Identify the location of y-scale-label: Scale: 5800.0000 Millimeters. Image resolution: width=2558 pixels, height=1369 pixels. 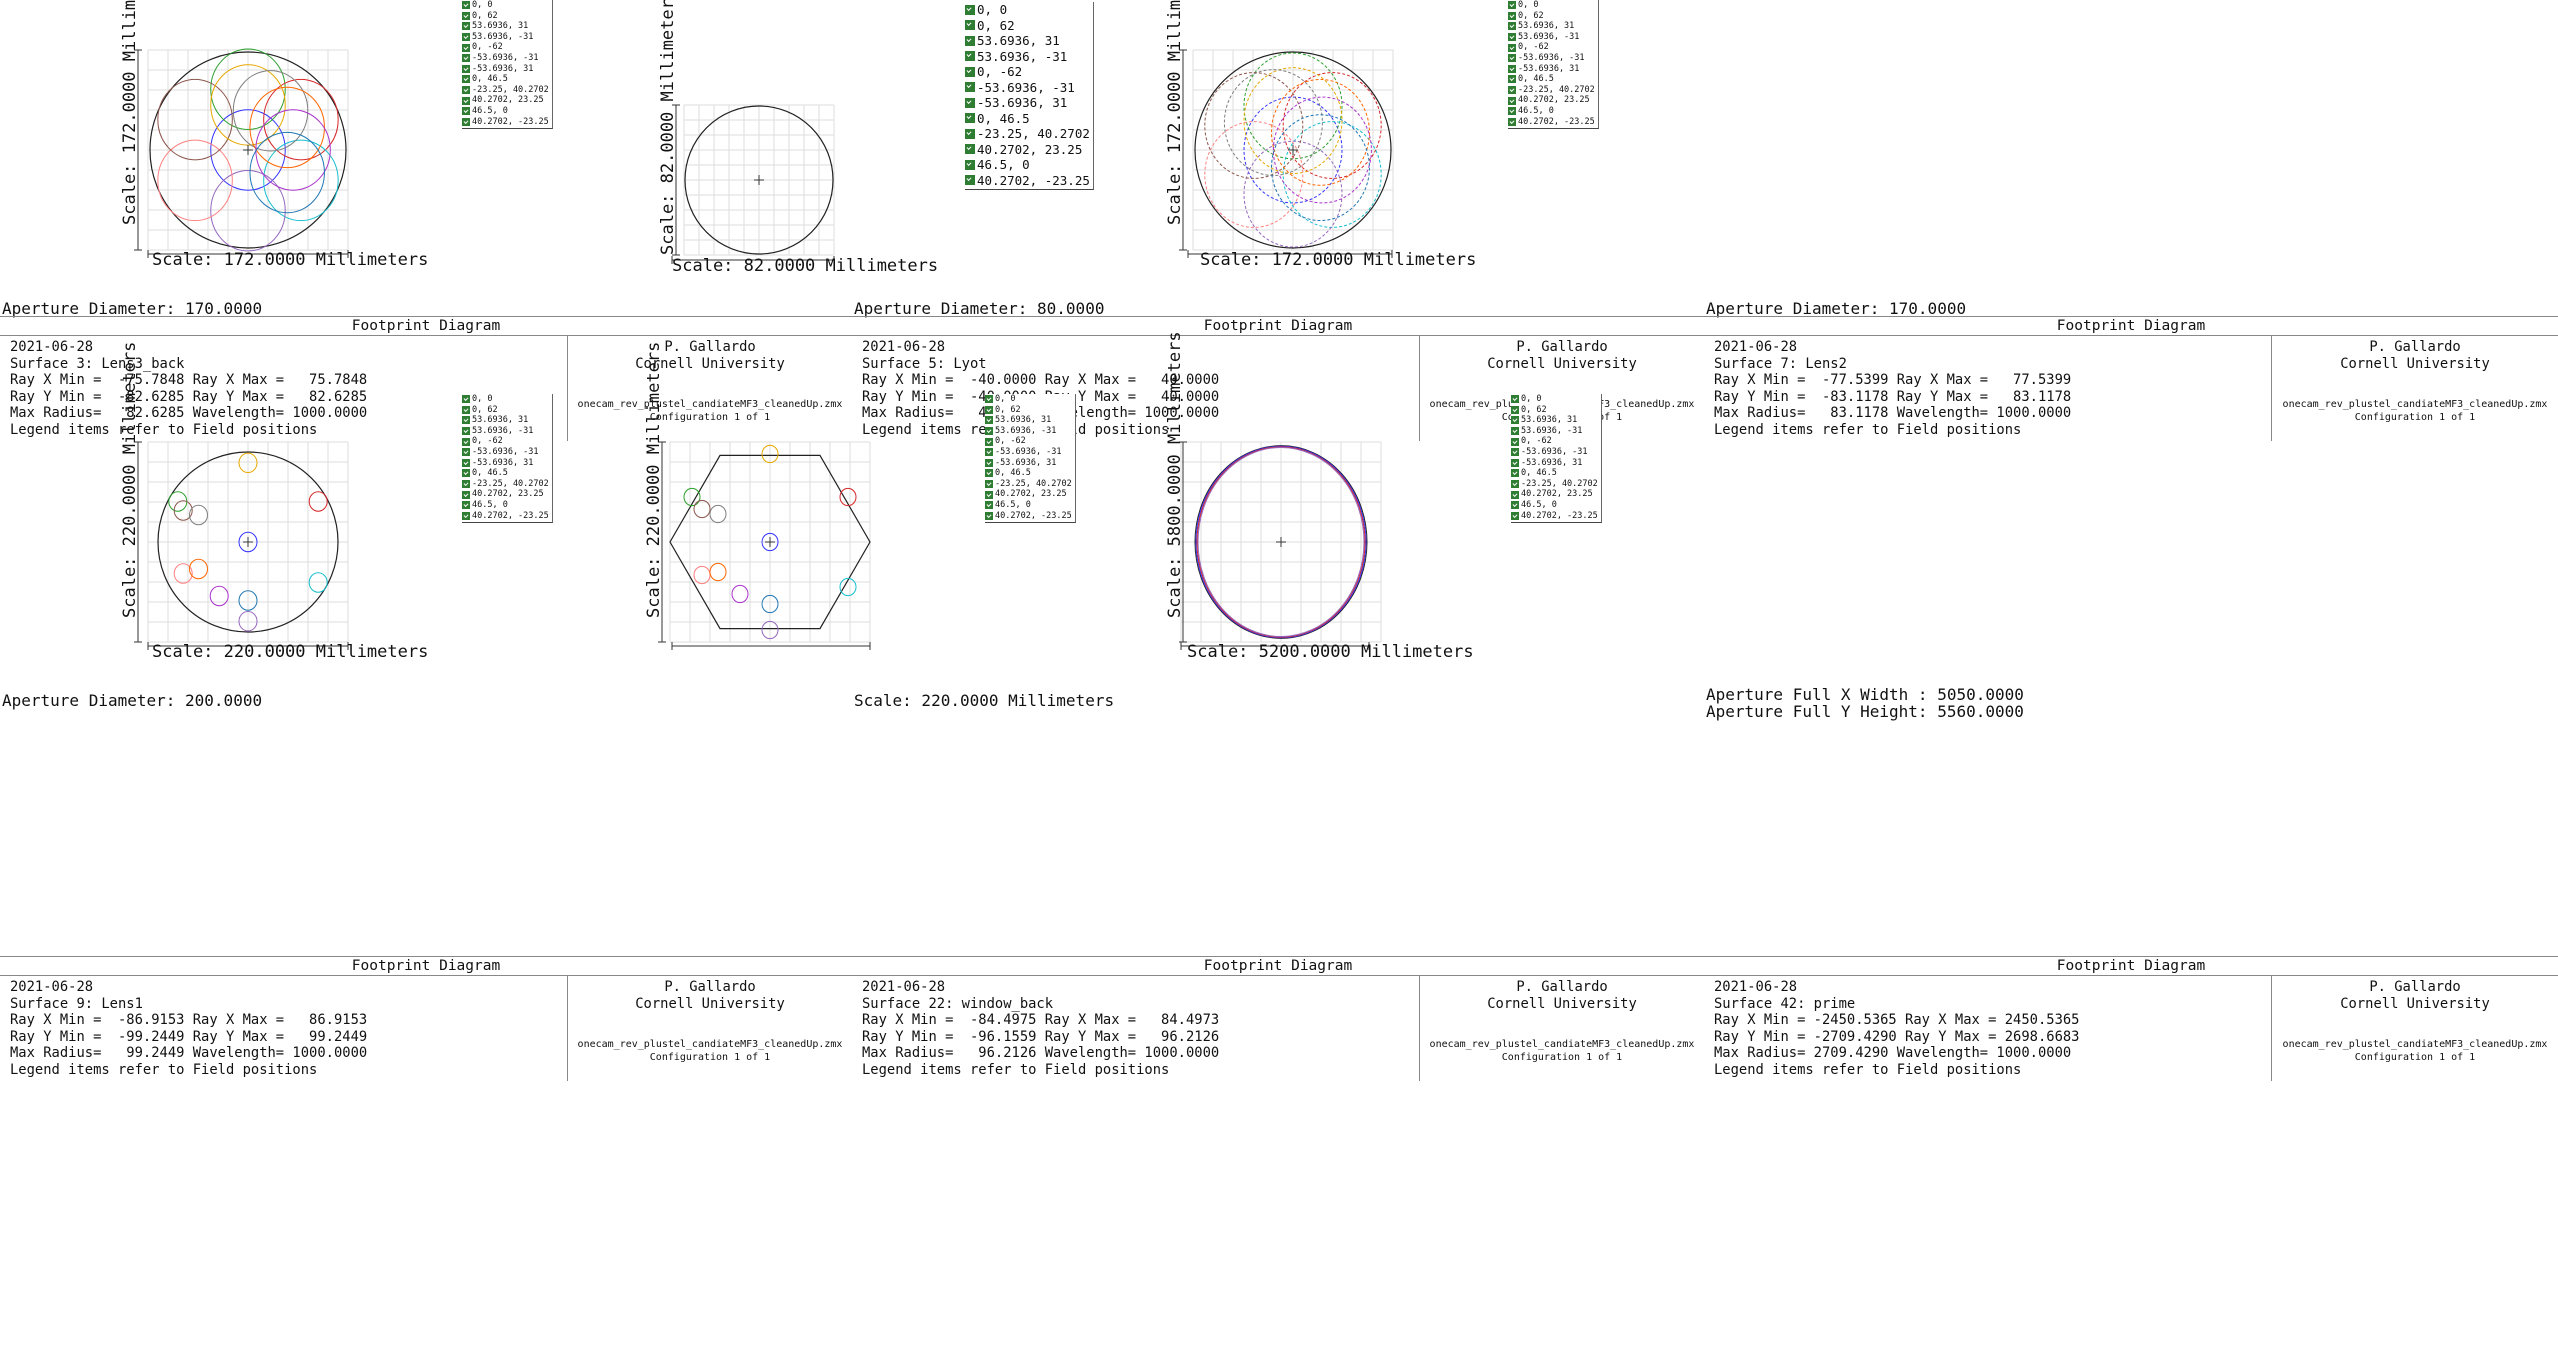
(1175, 474).